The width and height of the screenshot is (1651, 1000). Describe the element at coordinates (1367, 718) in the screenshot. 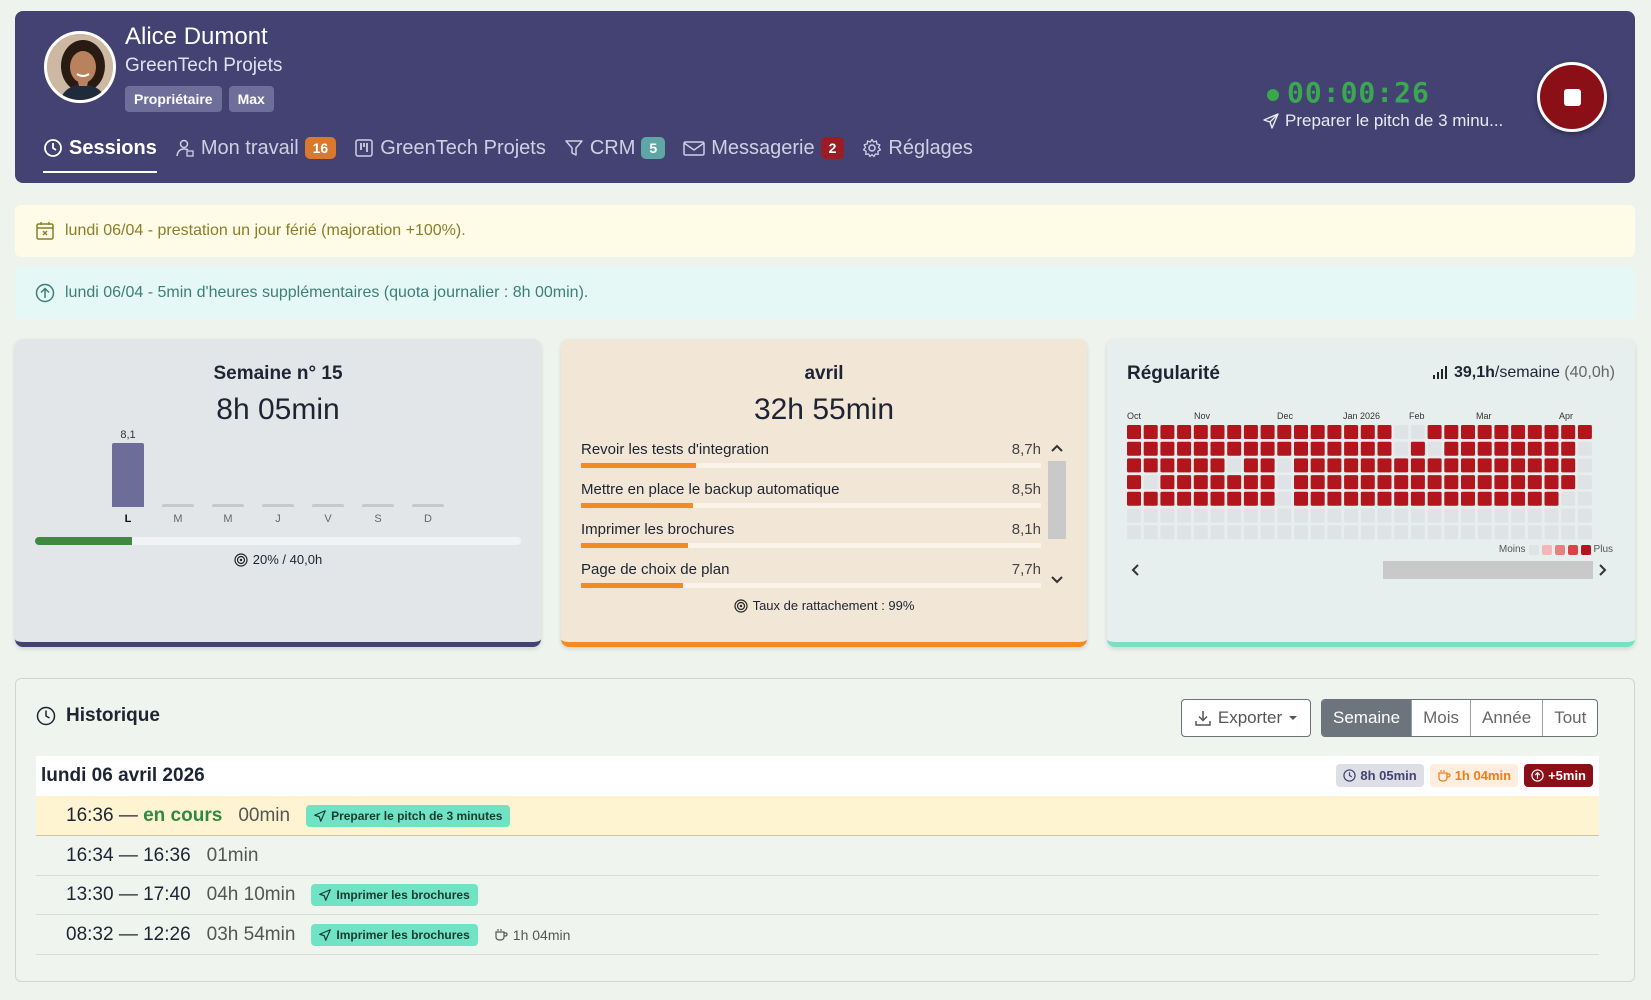

I see `period-semaine-button: Semaine` at that location.